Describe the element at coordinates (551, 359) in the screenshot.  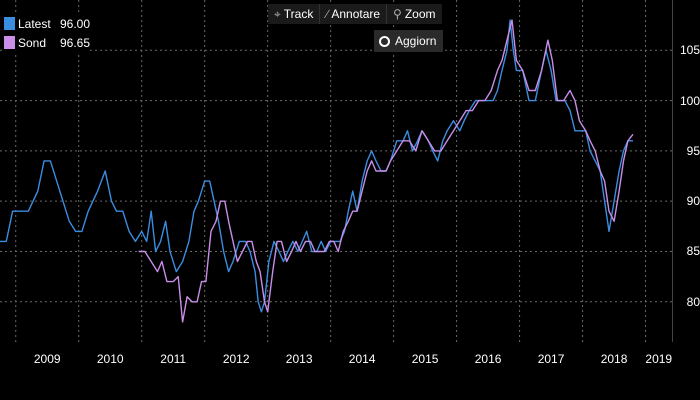
I see `x-tick-label: 2017` at that location.